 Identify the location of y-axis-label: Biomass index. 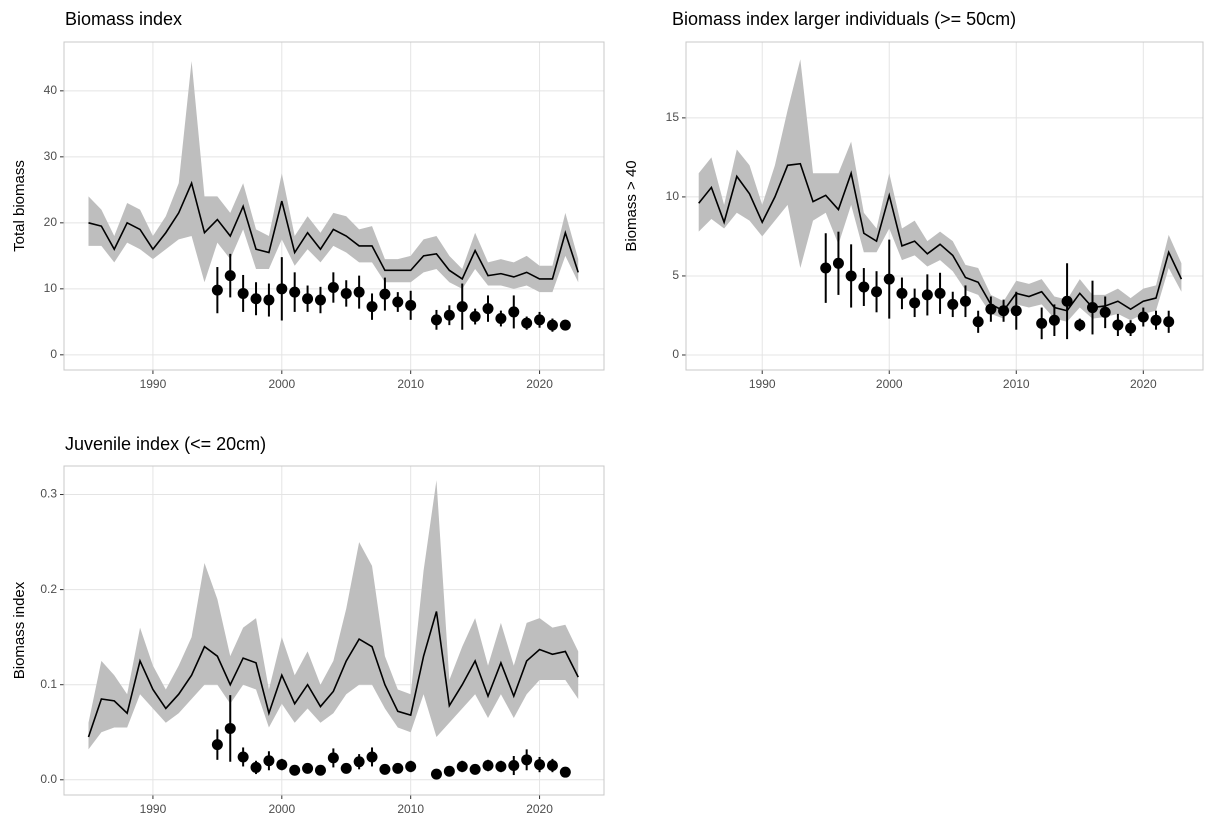
(19, 630).